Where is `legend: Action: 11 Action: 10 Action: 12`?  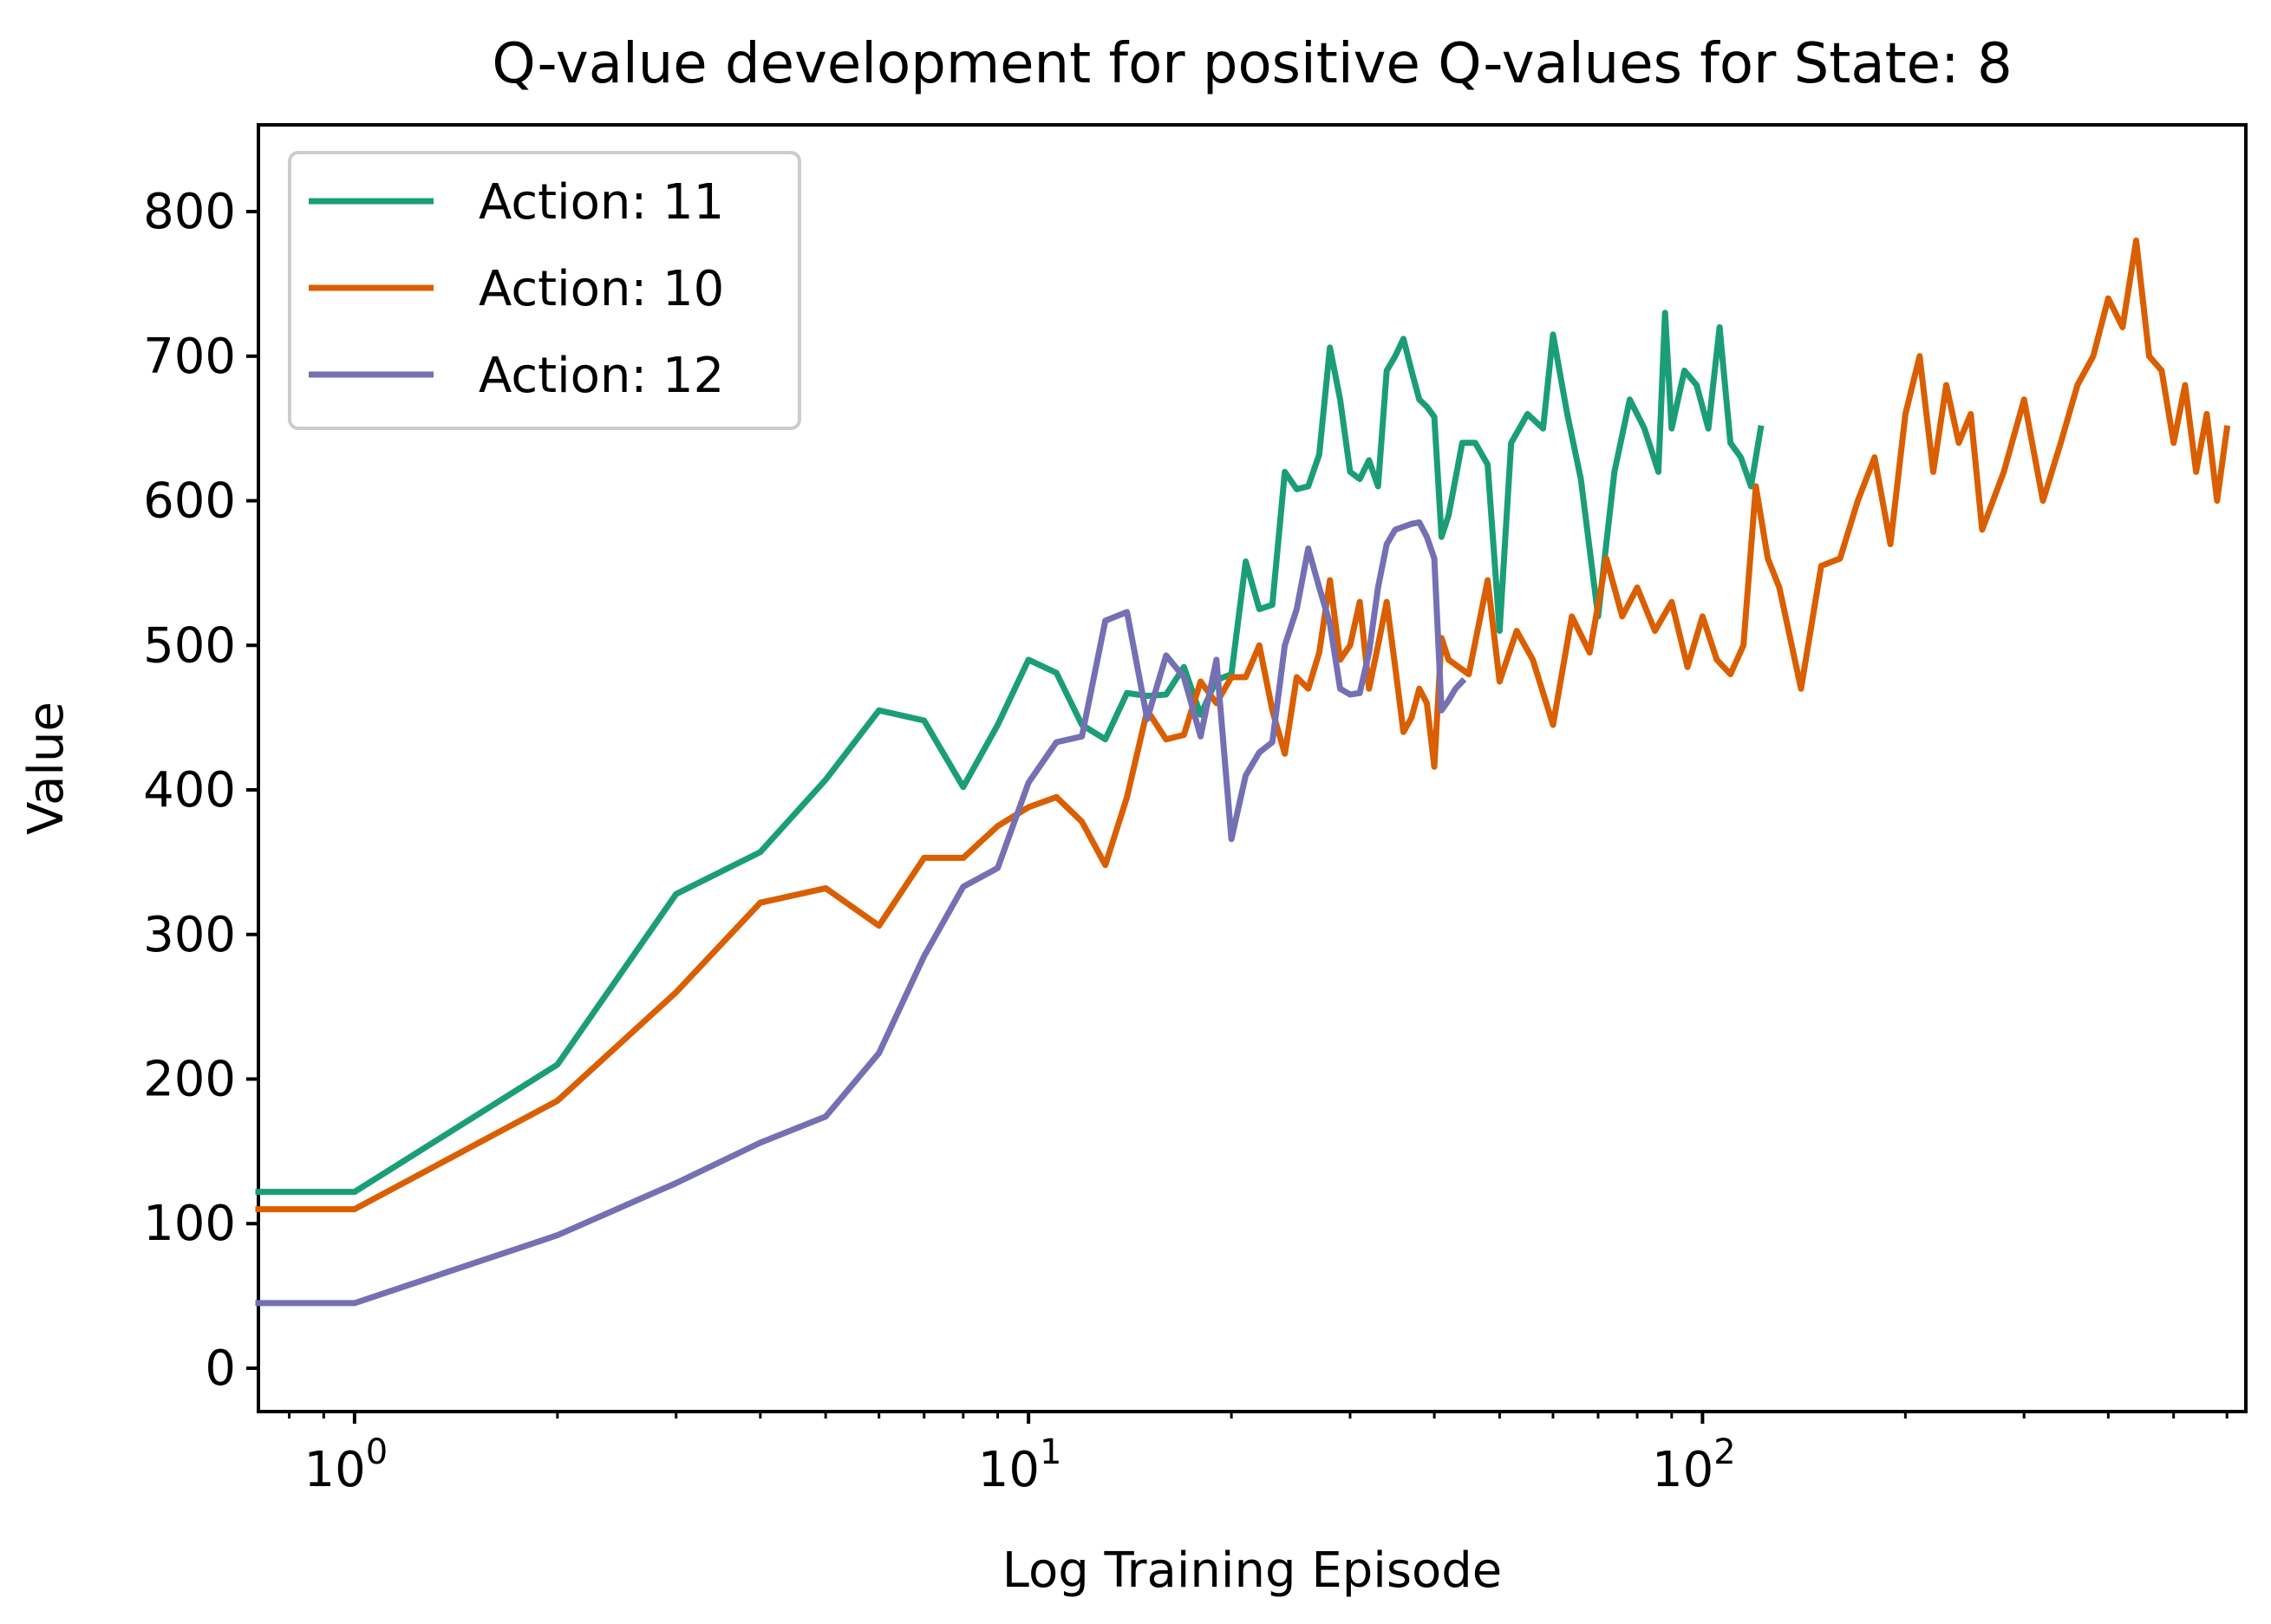 legend: Action: 11 Action: 10 Action: 12 is located at coordinates (545, 290).